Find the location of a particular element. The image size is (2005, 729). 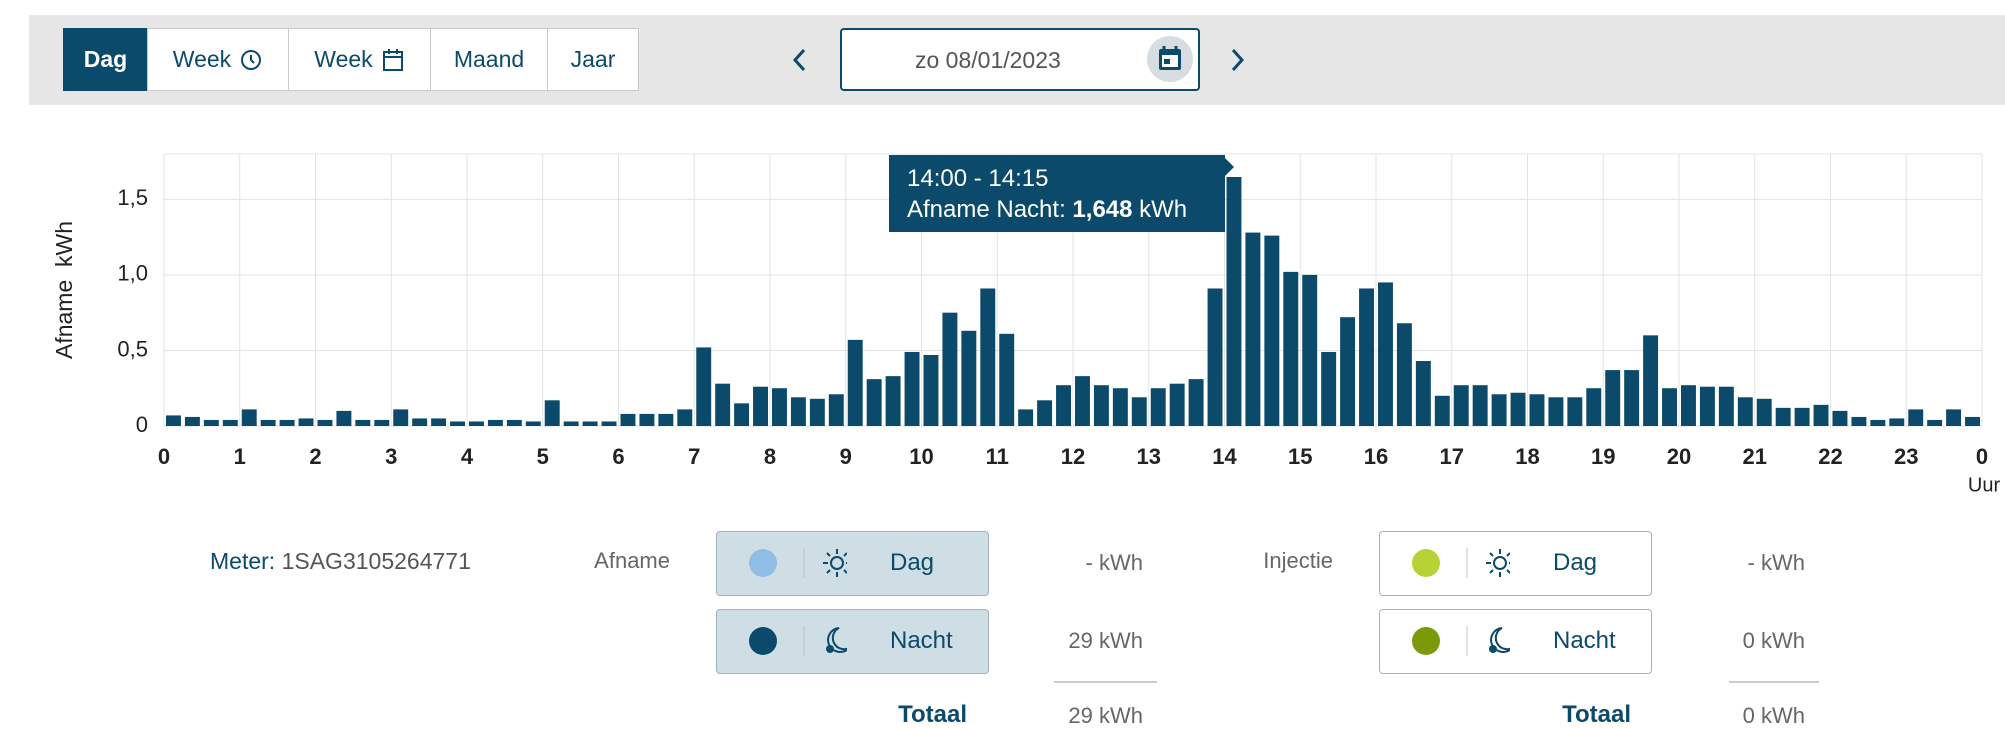

x-tick-label: 4 is located at coordinates (467, 456).